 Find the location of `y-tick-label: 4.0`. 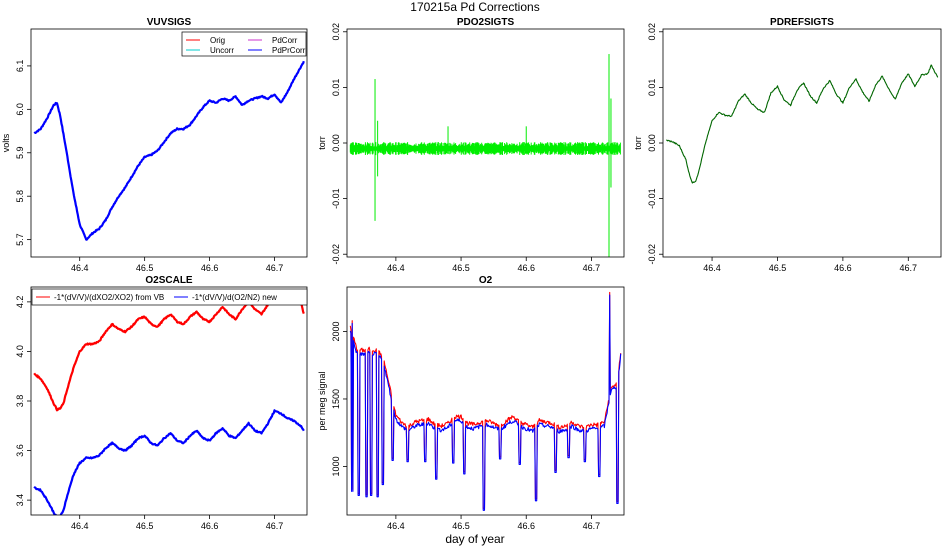

y-tick-label: 4.0 is located at coordinates (20, 351).